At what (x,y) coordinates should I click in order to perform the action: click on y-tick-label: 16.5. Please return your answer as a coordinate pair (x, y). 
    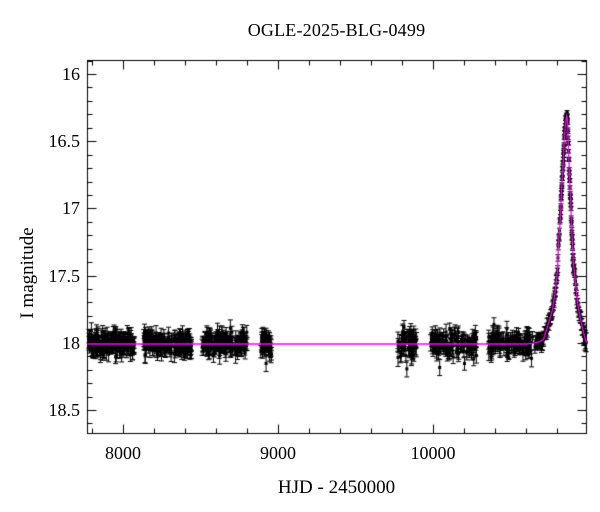
    Looking at the image, I should click on (64, 141).